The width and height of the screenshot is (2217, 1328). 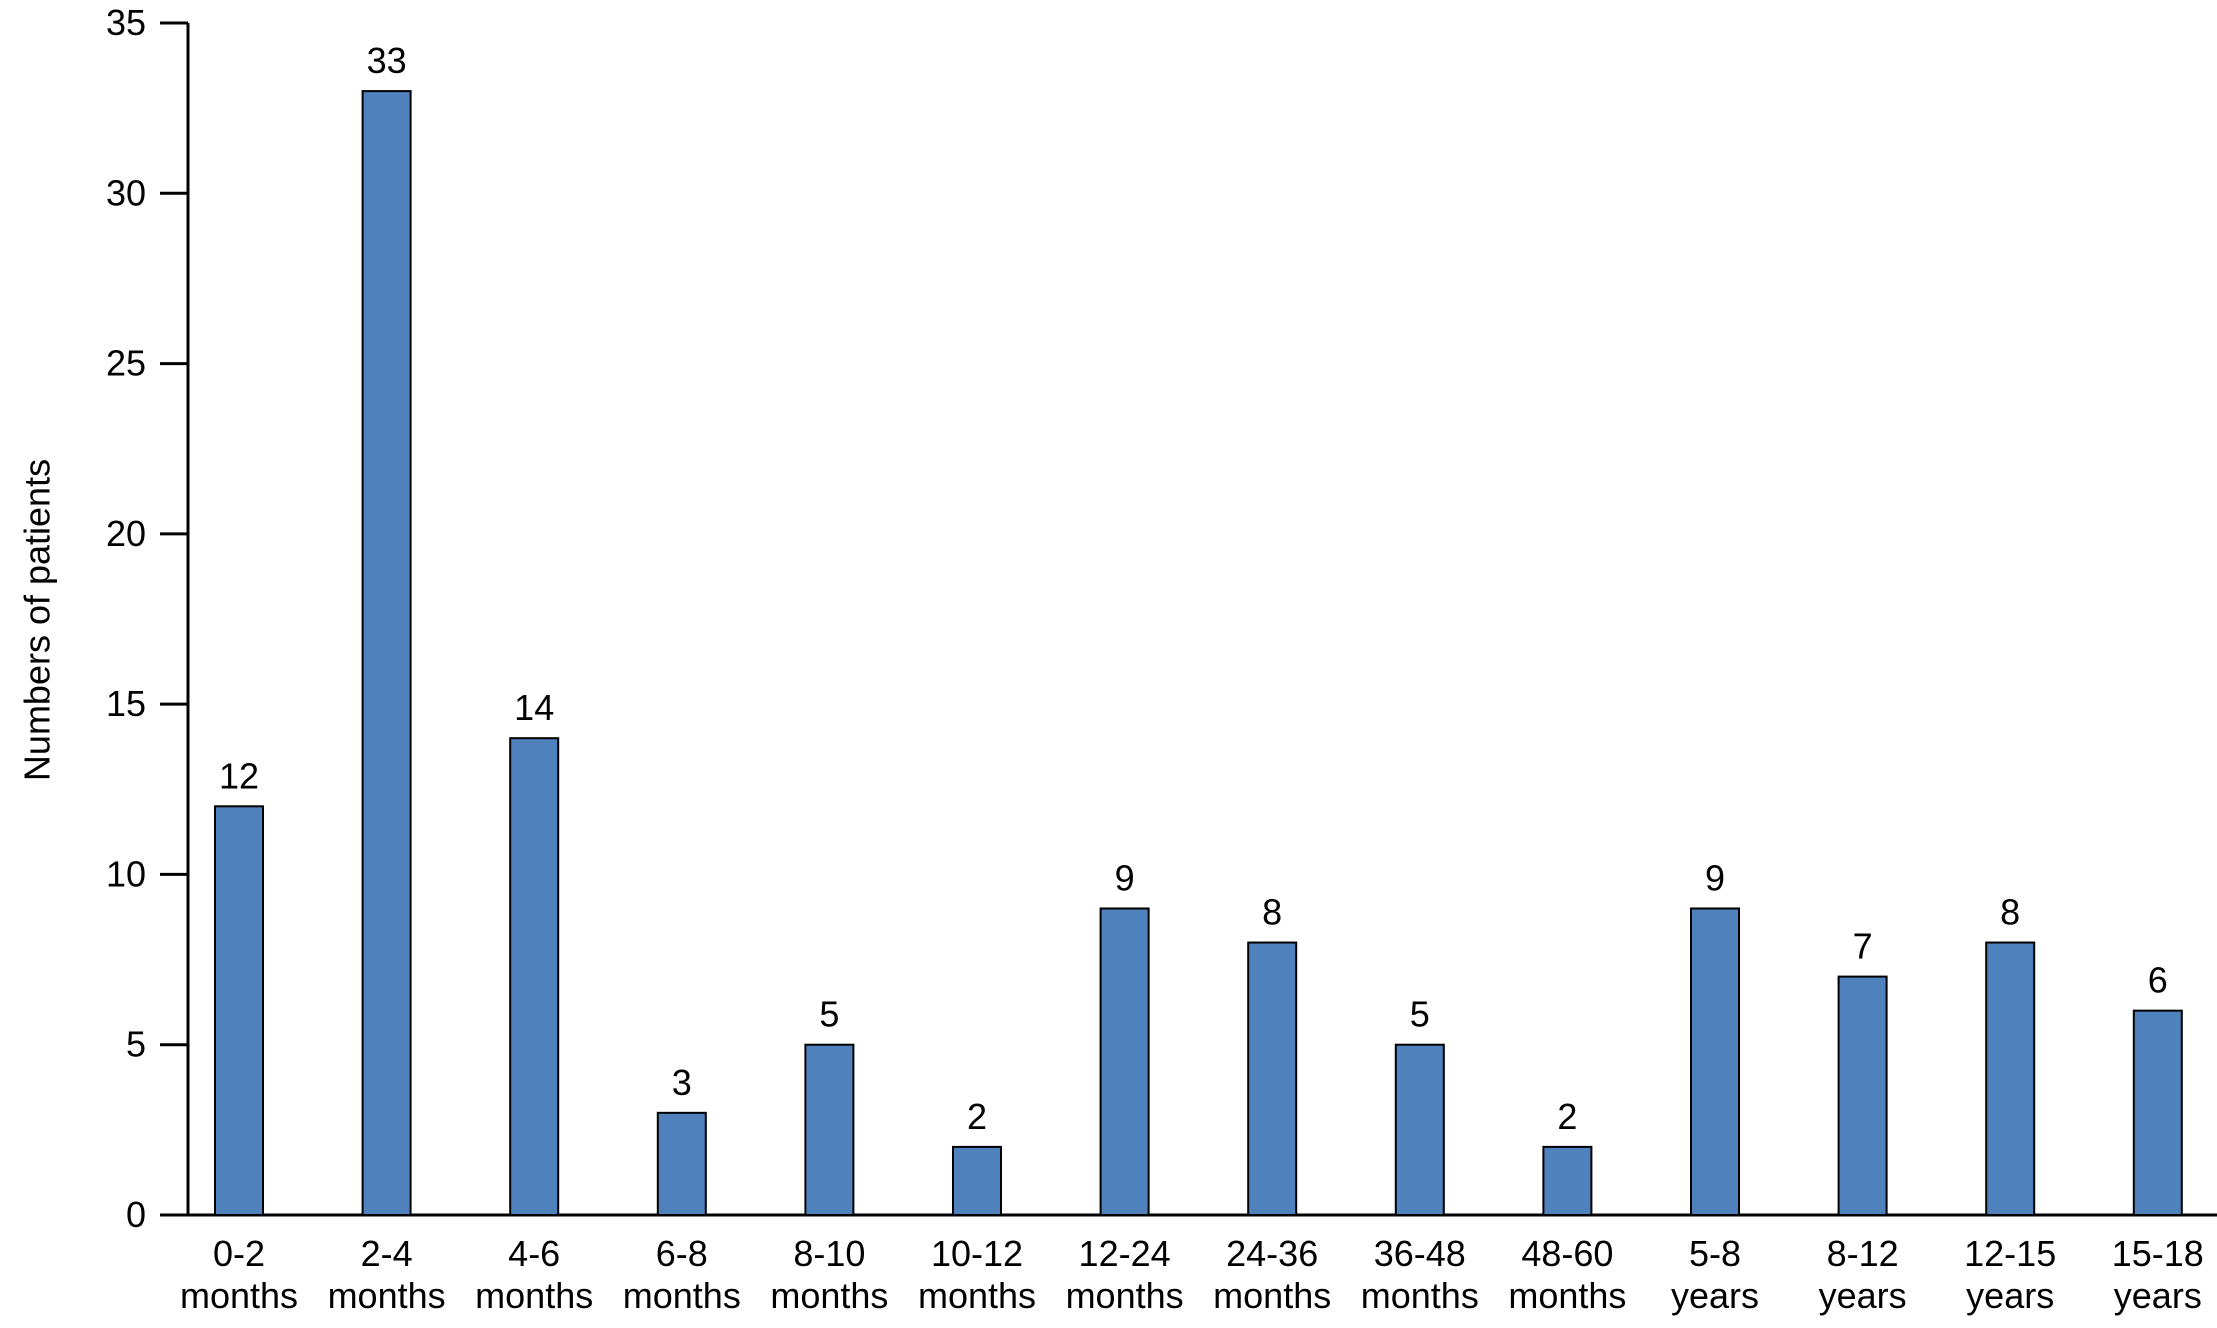 I want to click on x-tick-label: 15-18 years, so click(x=2157, y=1274).